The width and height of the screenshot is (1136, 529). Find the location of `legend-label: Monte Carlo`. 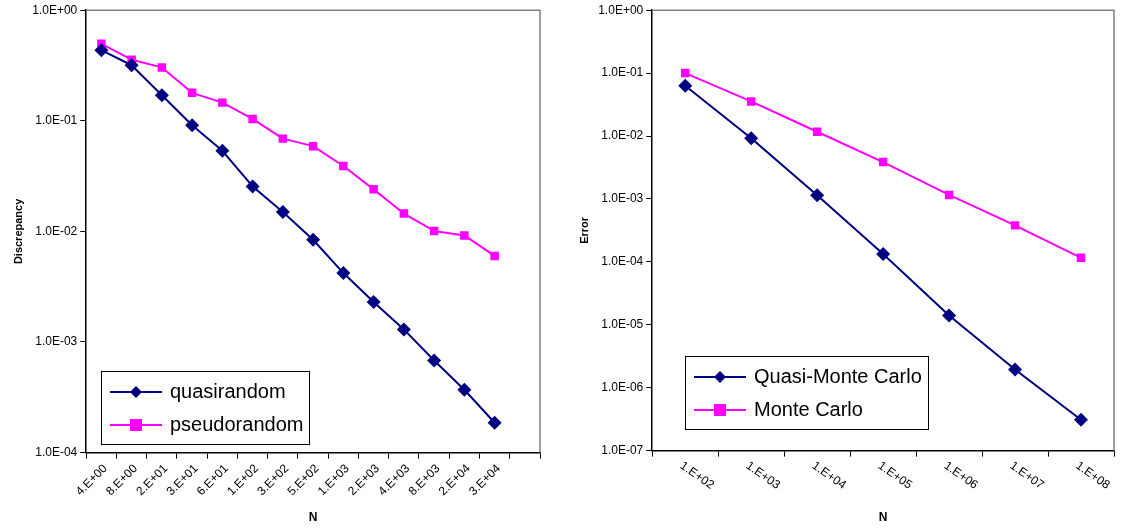

legend-label: Monte Carlo is located at coordinates (808, 409).